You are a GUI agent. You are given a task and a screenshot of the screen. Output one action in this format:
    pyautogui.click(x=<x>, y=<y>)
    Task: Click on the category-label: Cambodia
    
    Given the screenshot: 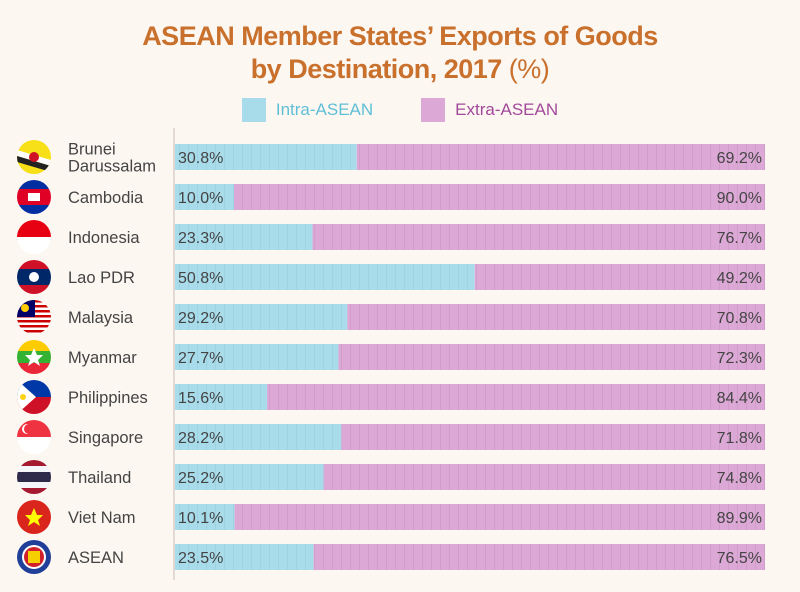 What is the action you would take?
    pyautogui.click(x=106, y=198)
    